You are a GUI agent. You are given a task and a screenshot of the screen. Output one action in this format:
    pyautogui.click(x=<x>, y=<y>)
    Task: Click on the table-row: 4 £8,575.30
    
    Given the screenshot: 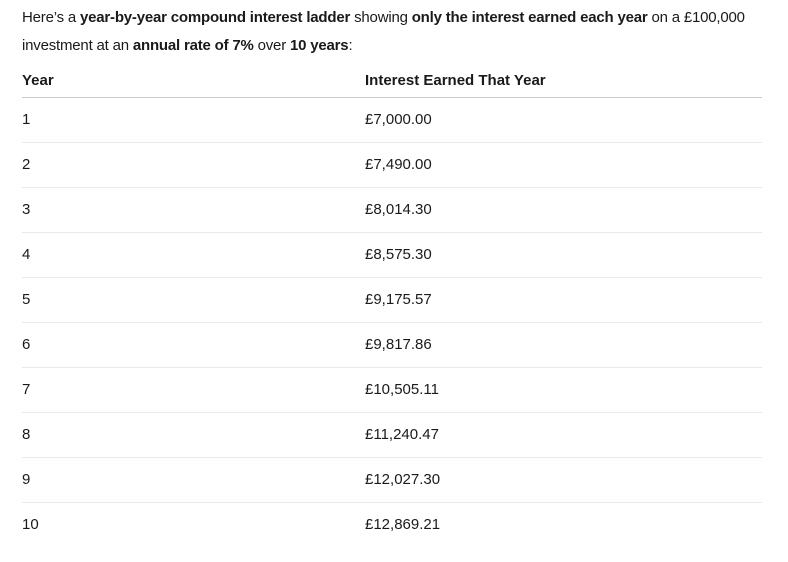 What is the action you would take?
    pyautogui.click(x=392, y=255)
    